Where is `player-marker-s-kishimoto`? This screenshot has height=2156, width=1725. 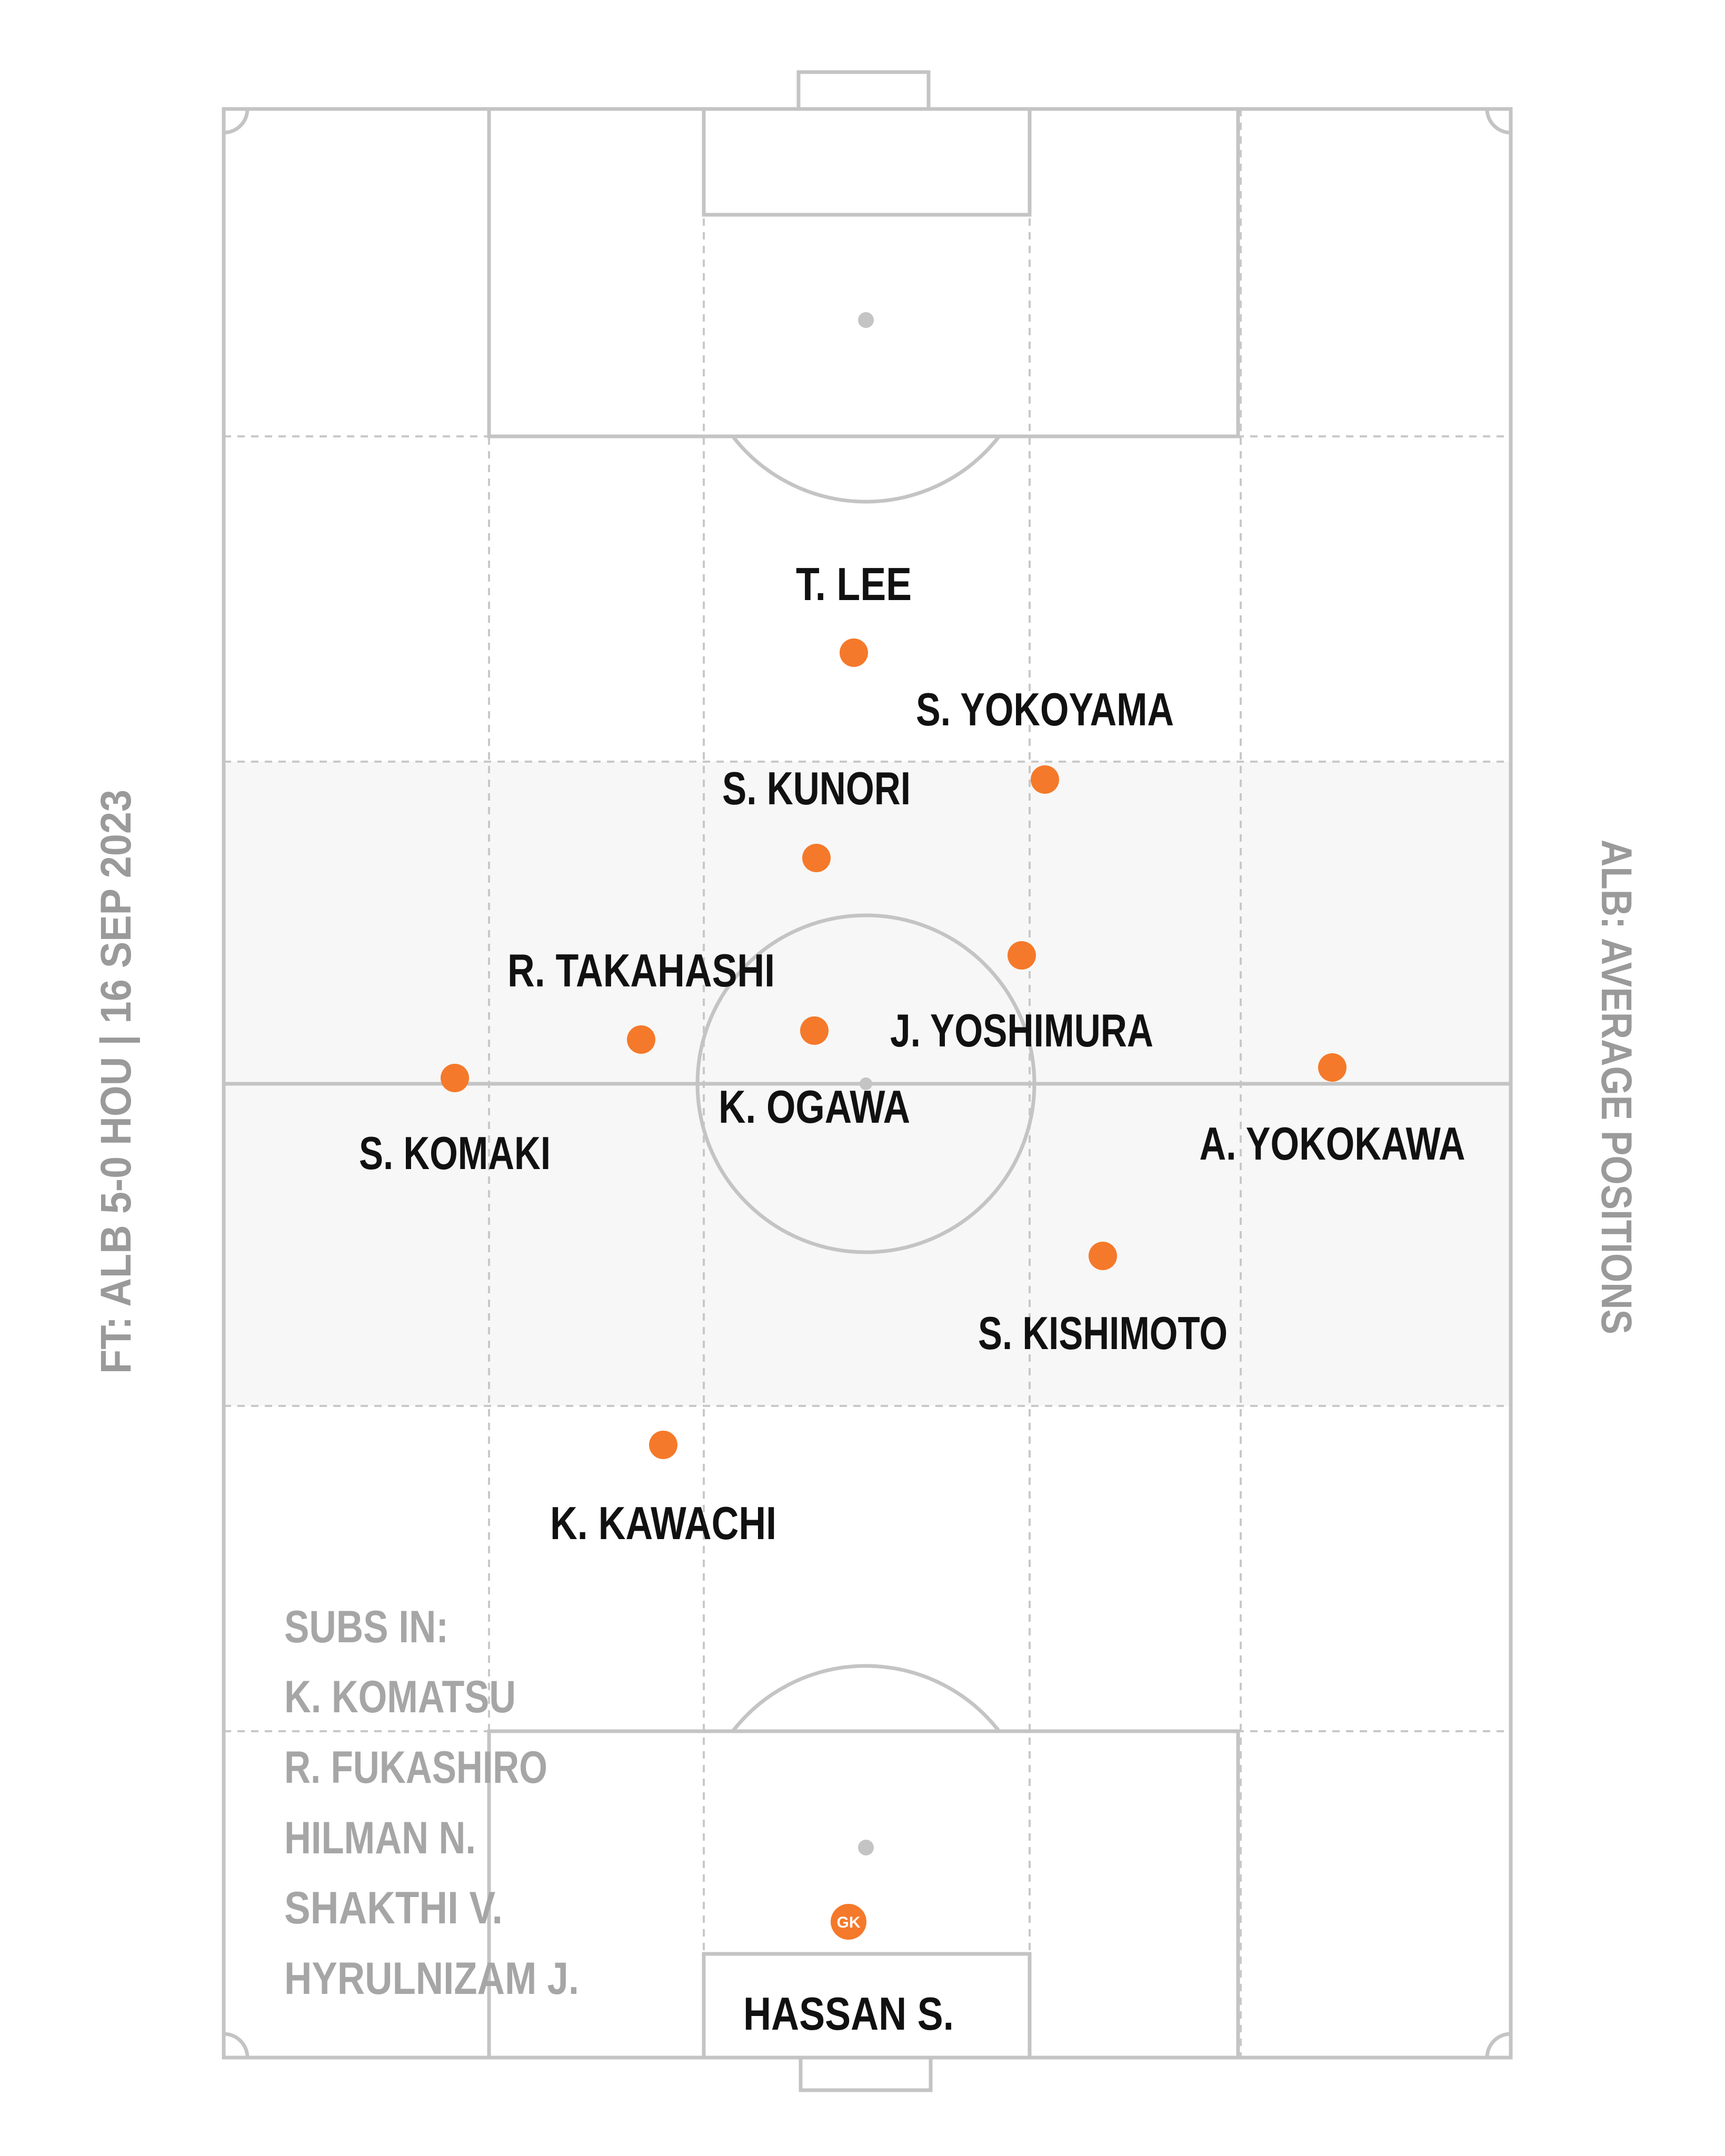
player-marker-s-kishimoto is located at coordinates (1103, 1256).